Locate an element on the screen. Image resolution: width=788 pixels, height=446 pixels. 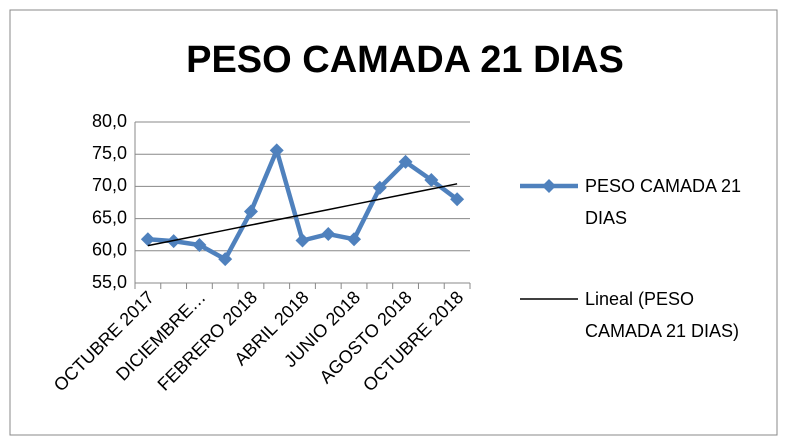
legend-label: Lineal (PESO CAMADA 21 DIAS) is located at coordinates (662, 315).